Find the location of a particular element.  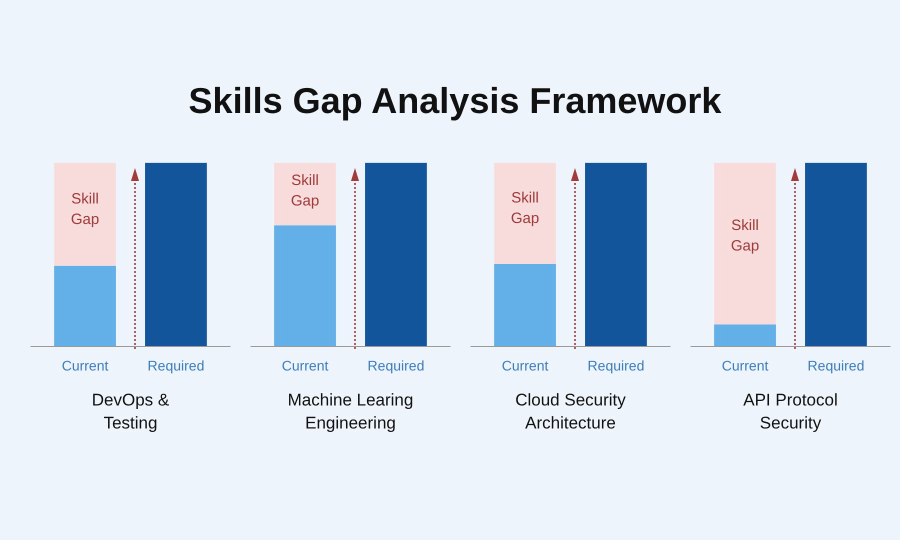

x-axis-title: API Protocol Security is located at coordinates (790, 411).